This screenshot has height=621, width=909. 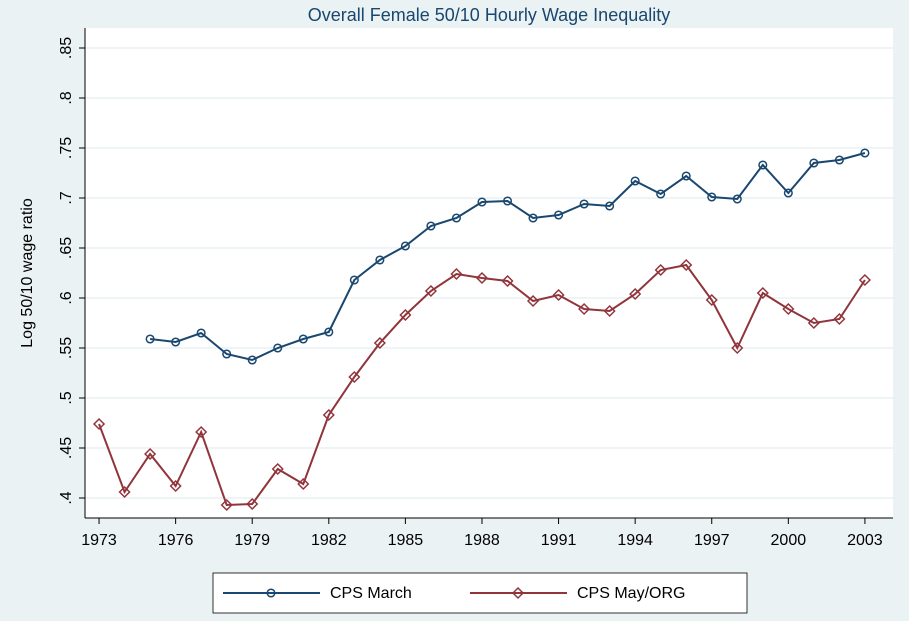 I want to click on y-tick-label: .7, so click(x=66, y=197).